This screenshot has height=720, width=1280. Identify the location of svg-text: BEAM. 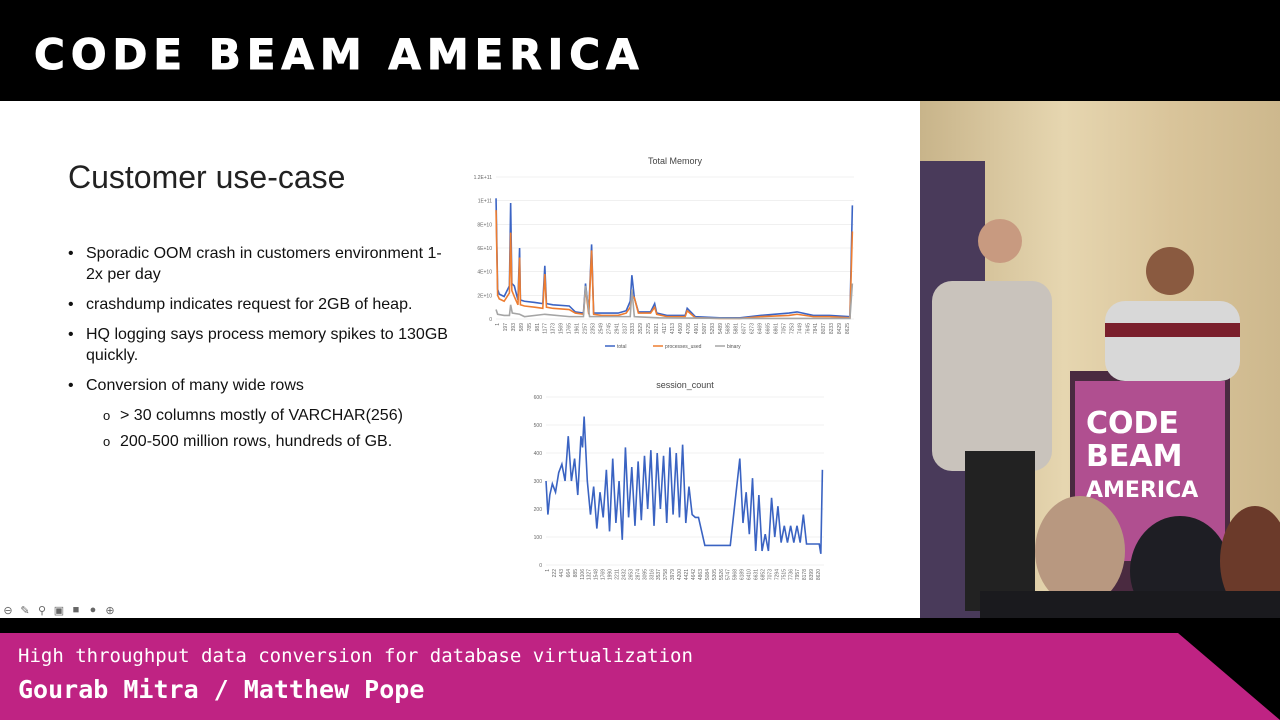
(1134, 456).